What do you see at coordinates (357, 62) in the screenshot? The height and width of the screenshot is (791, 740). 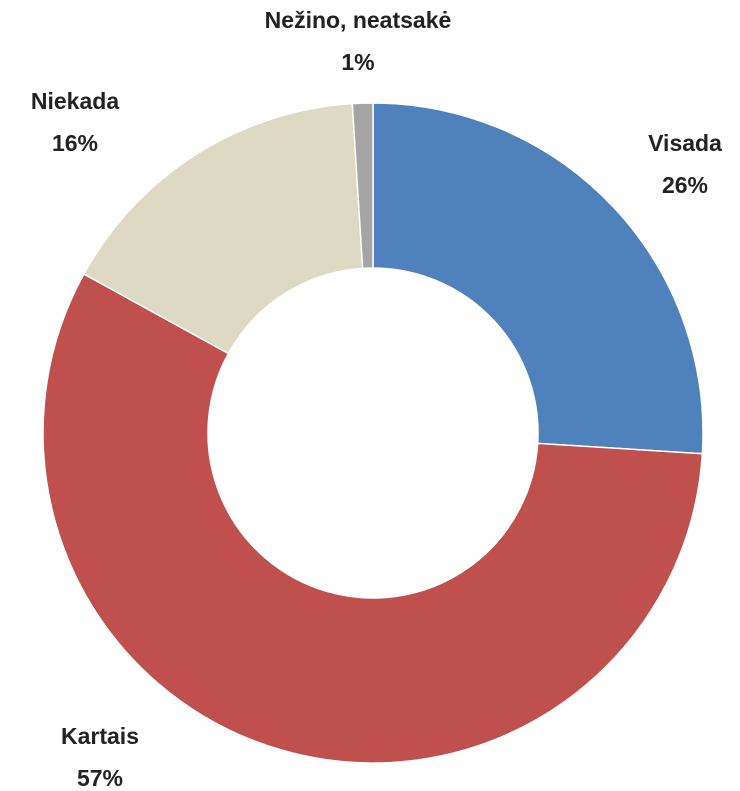 I see `value-label: 1%` at bounding box center [357, 62].